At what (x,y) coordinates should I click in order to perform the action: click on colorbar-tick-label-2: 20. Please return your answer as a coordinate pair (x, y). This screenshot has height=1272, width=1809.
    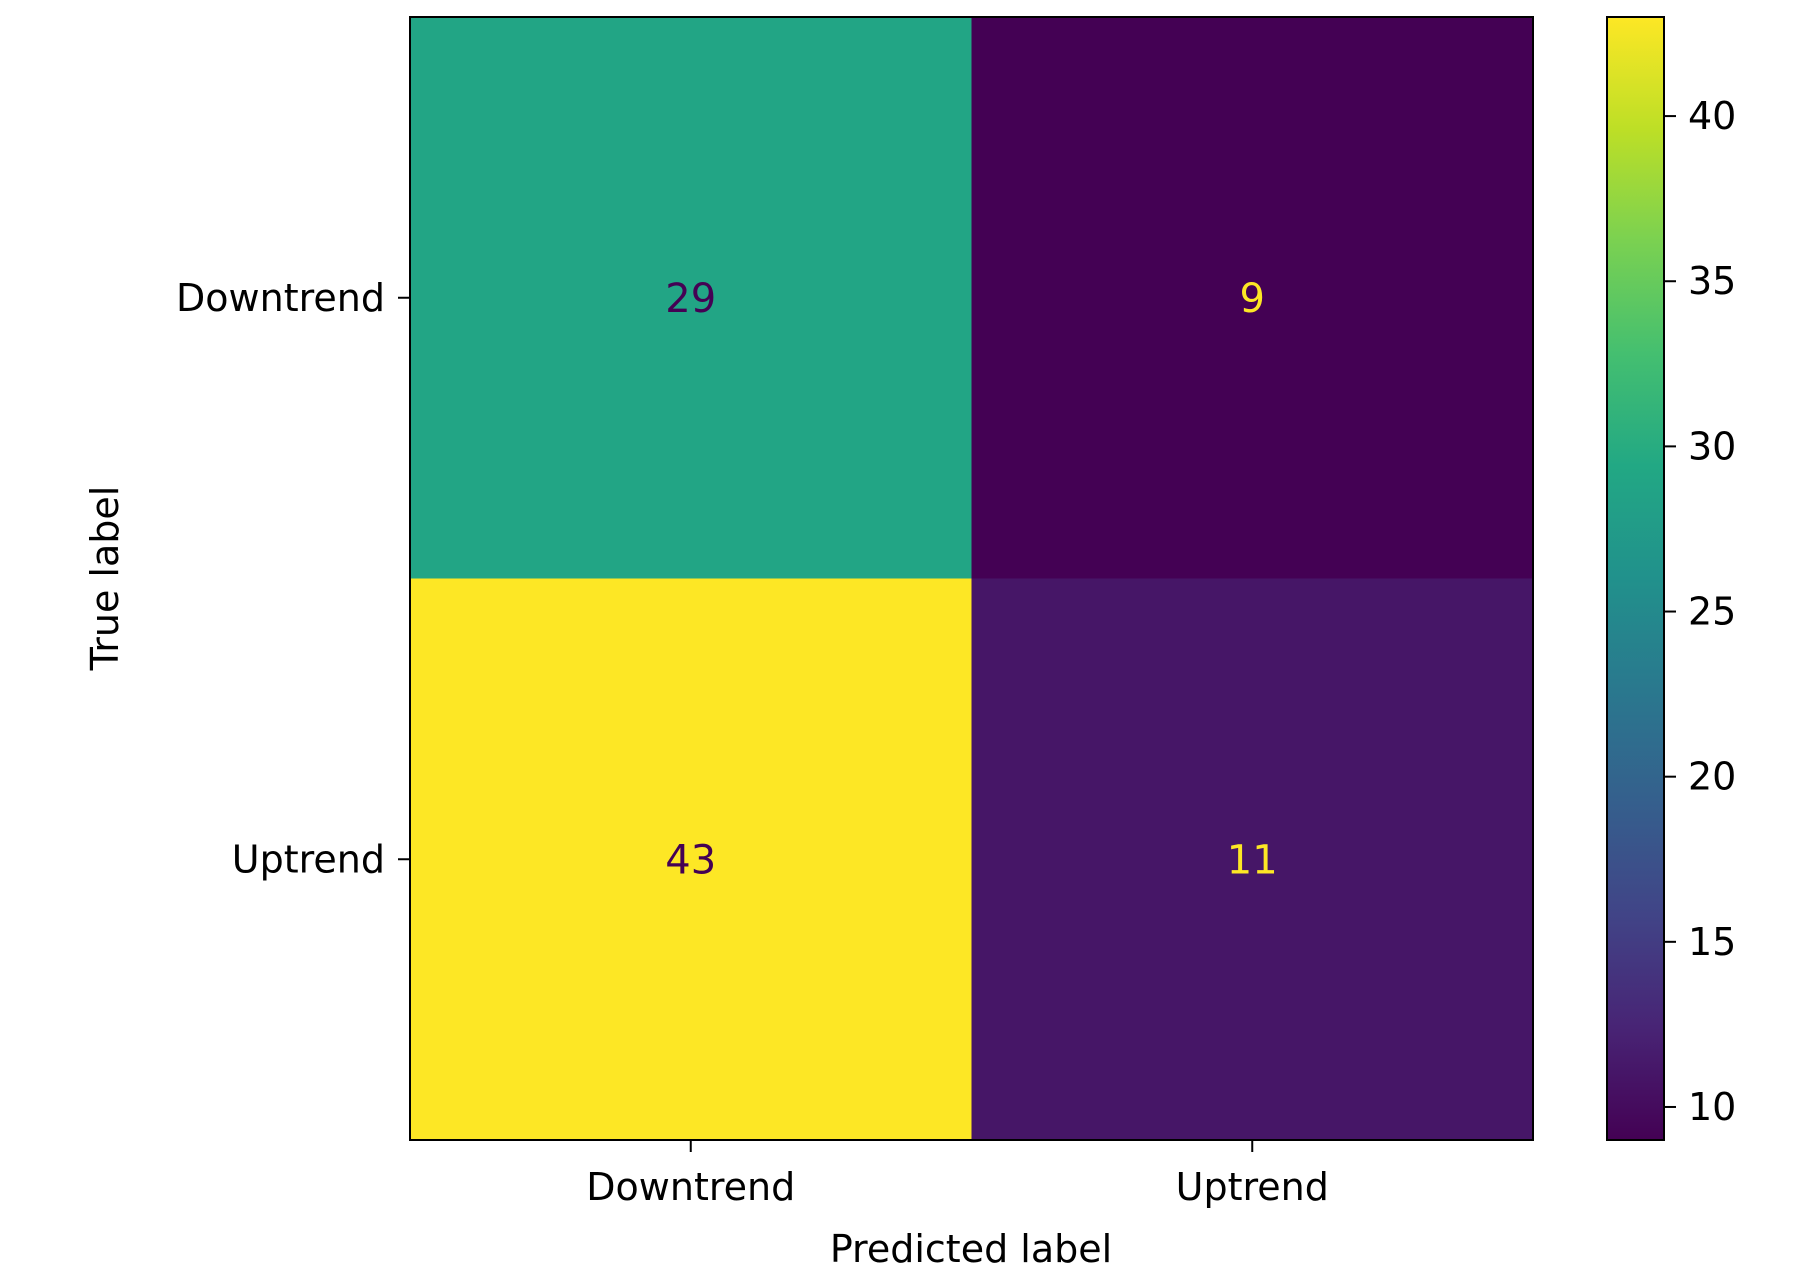
    Looking at the image, I should click on (1712, 777).